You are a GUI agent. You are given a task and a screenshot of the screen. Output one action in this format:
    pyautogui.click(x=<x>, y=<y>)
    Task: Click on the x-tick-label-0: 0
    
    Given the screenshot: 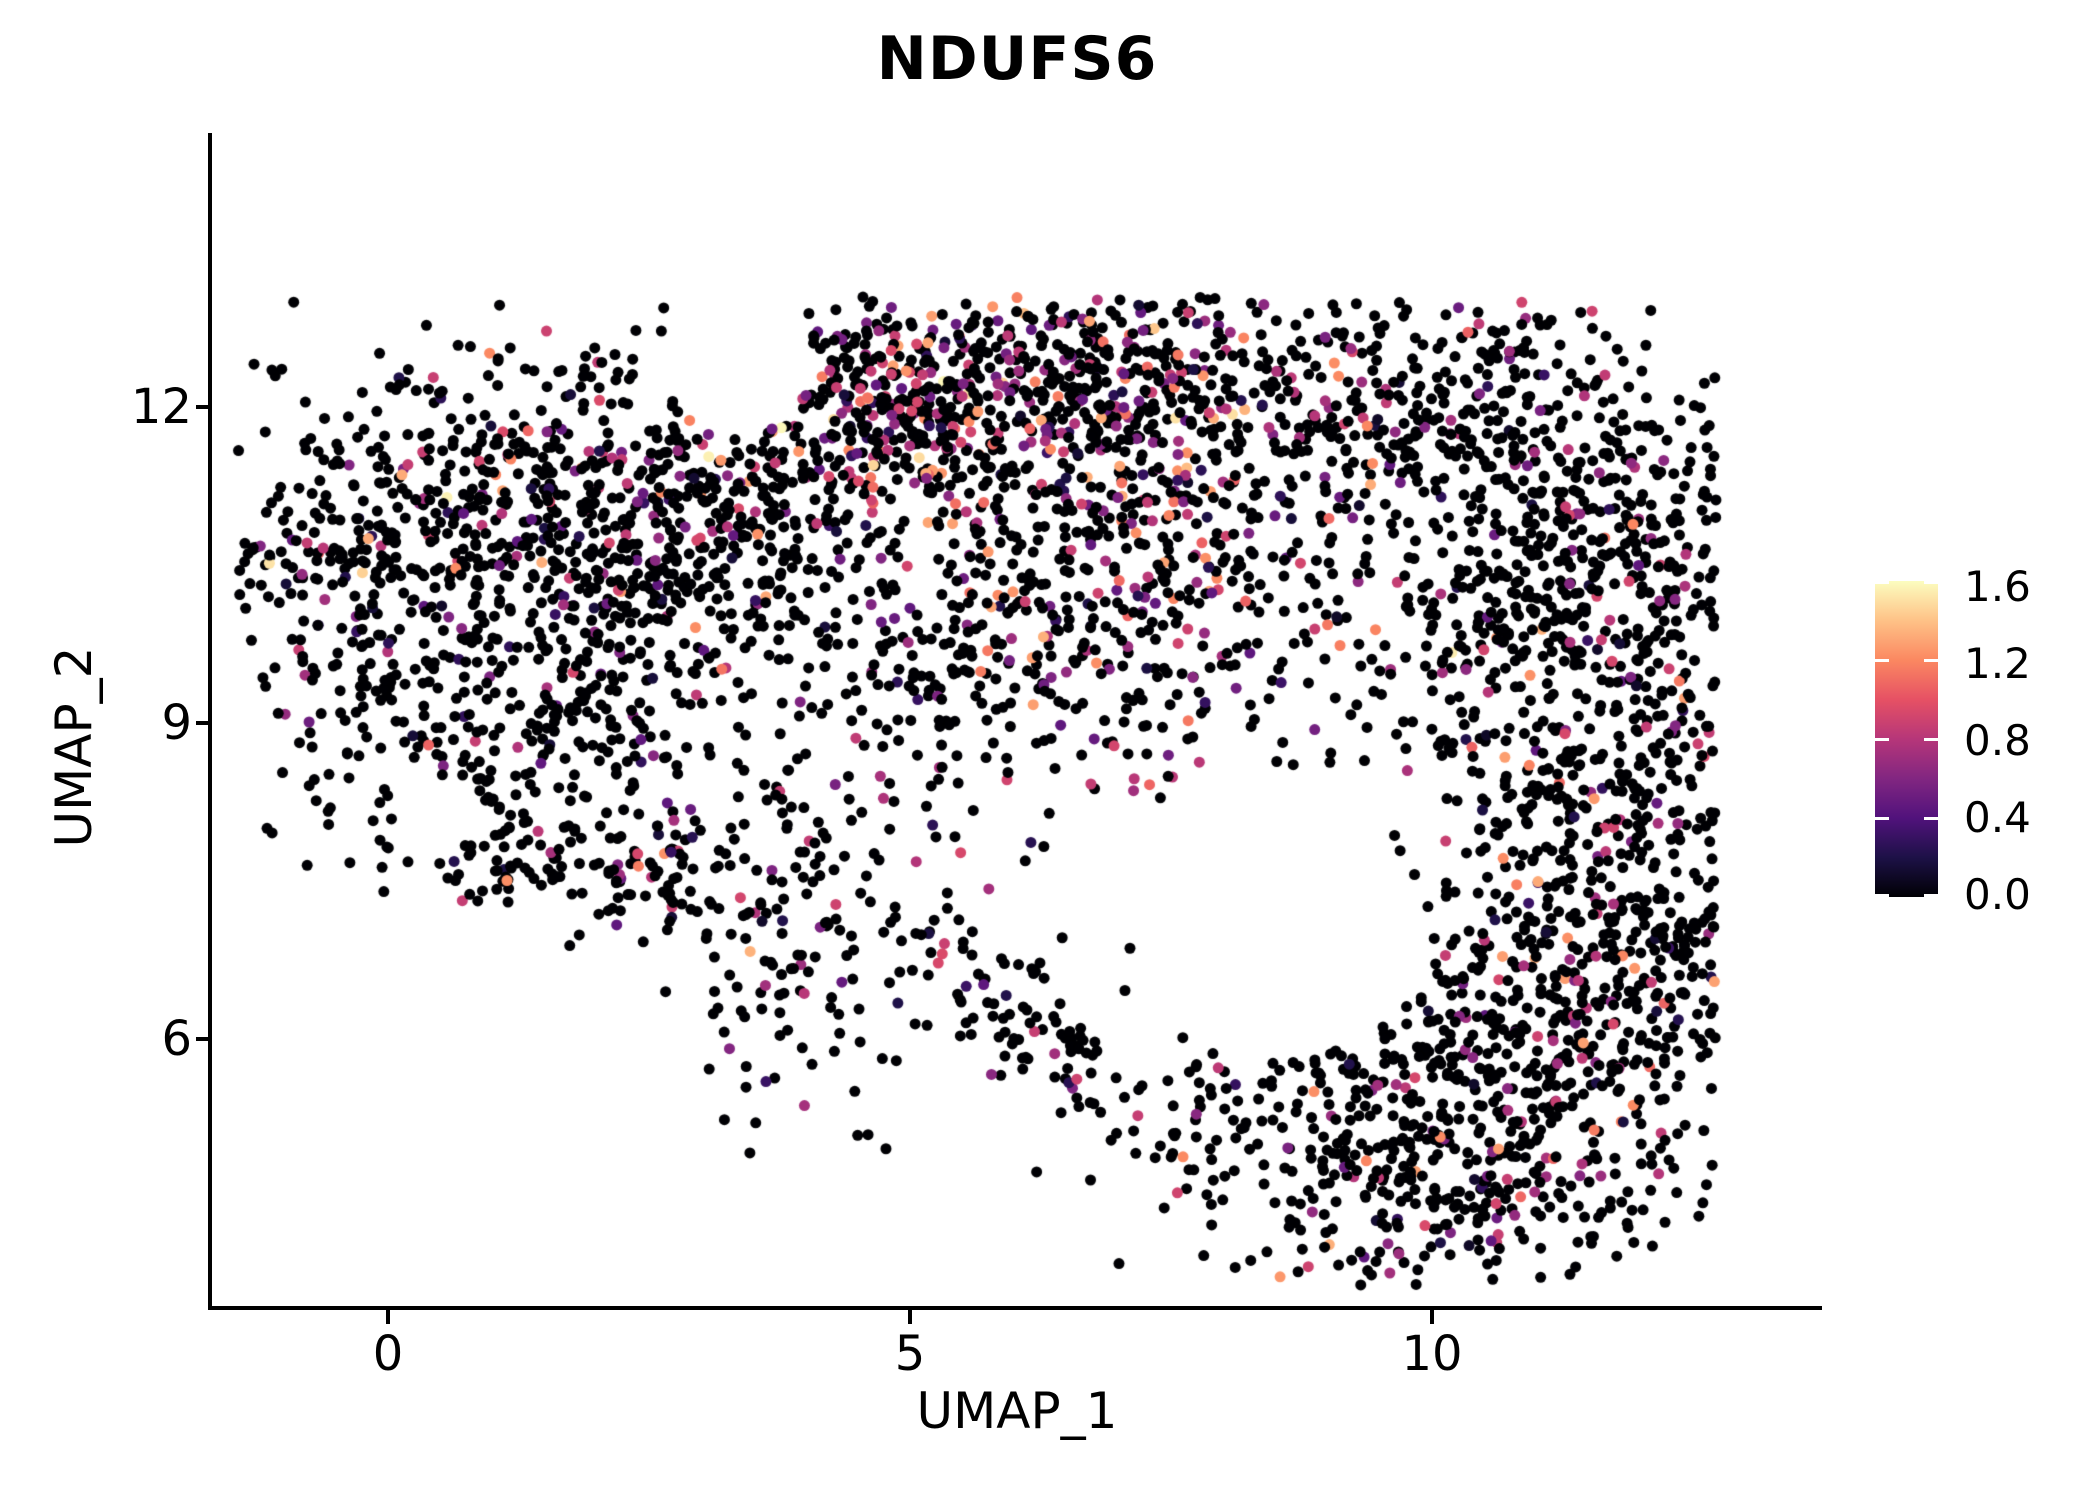 What is the action you would take?
    pyautogui.click(x=388, y=1354)
    